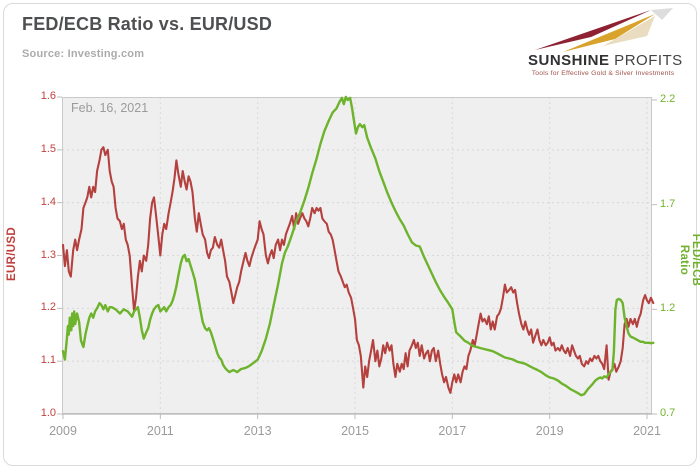 This screenshot has height=469, width=700. What do you see at coordinates (48, 254) in the screenshot?
I see `left-axis-tick-label: 1.3` at bounding box center [48, 254].